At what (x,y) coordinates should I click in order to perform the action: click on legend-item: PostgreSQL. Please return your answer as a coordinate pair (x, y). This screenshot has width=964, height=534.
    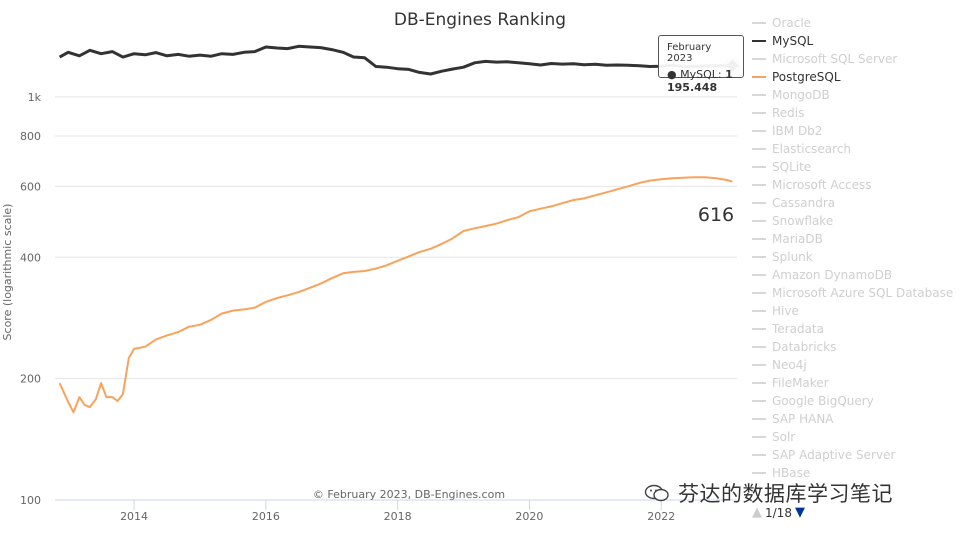
    Looking at the image, I should click on (857, 77).